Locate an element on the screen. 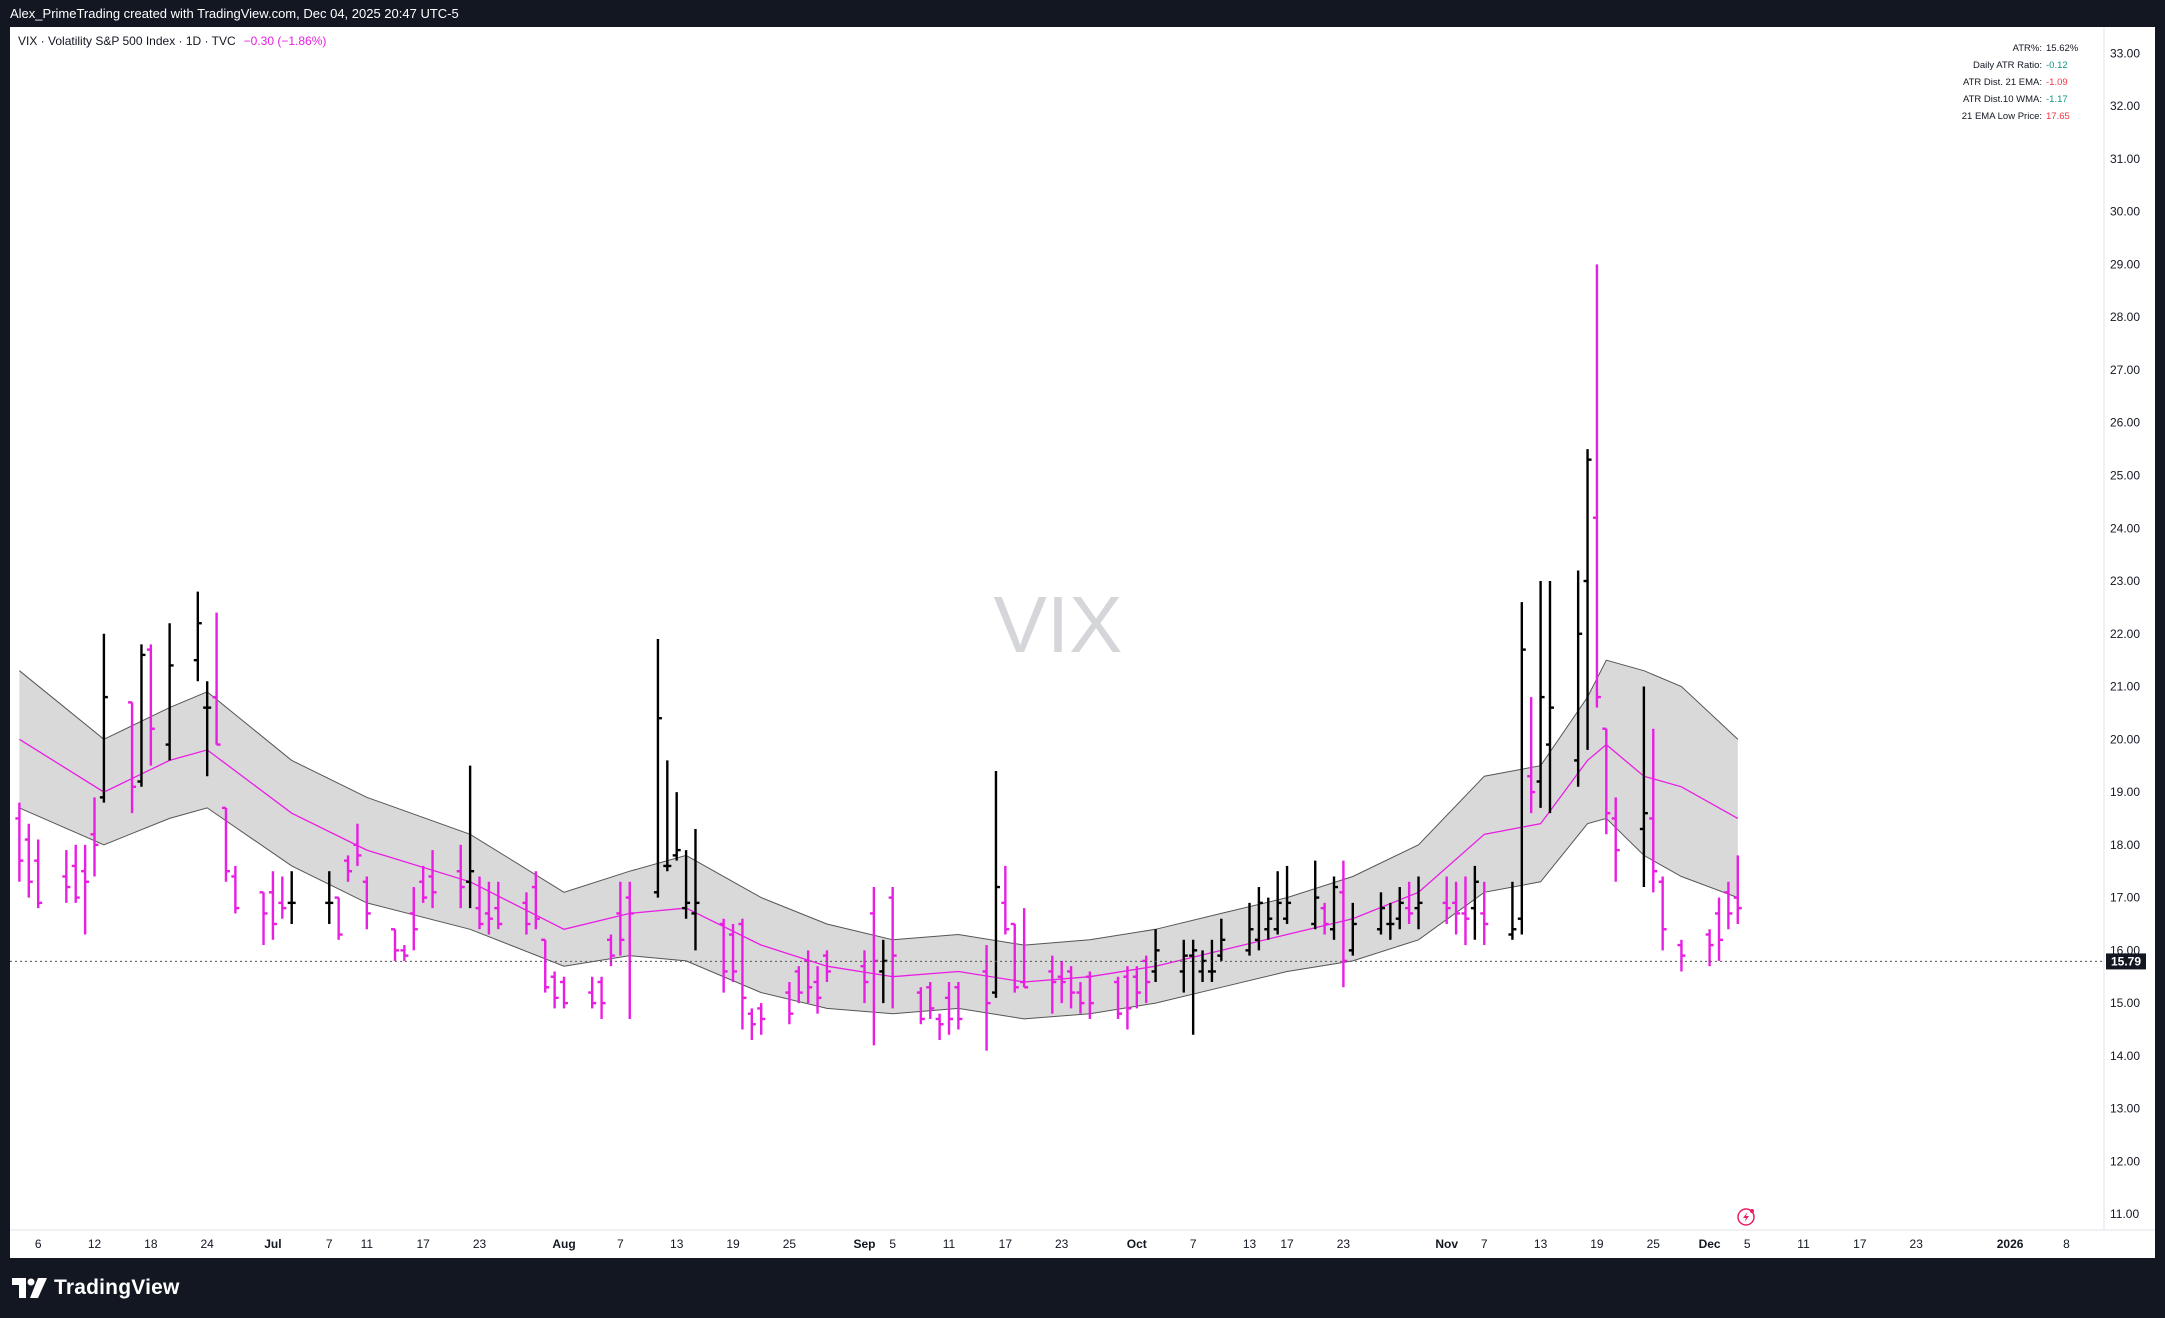 Image resolution: width=2165 pixels, height=1318 pixels. lightning-icon-dot is located at coordinates (1752, 1211).